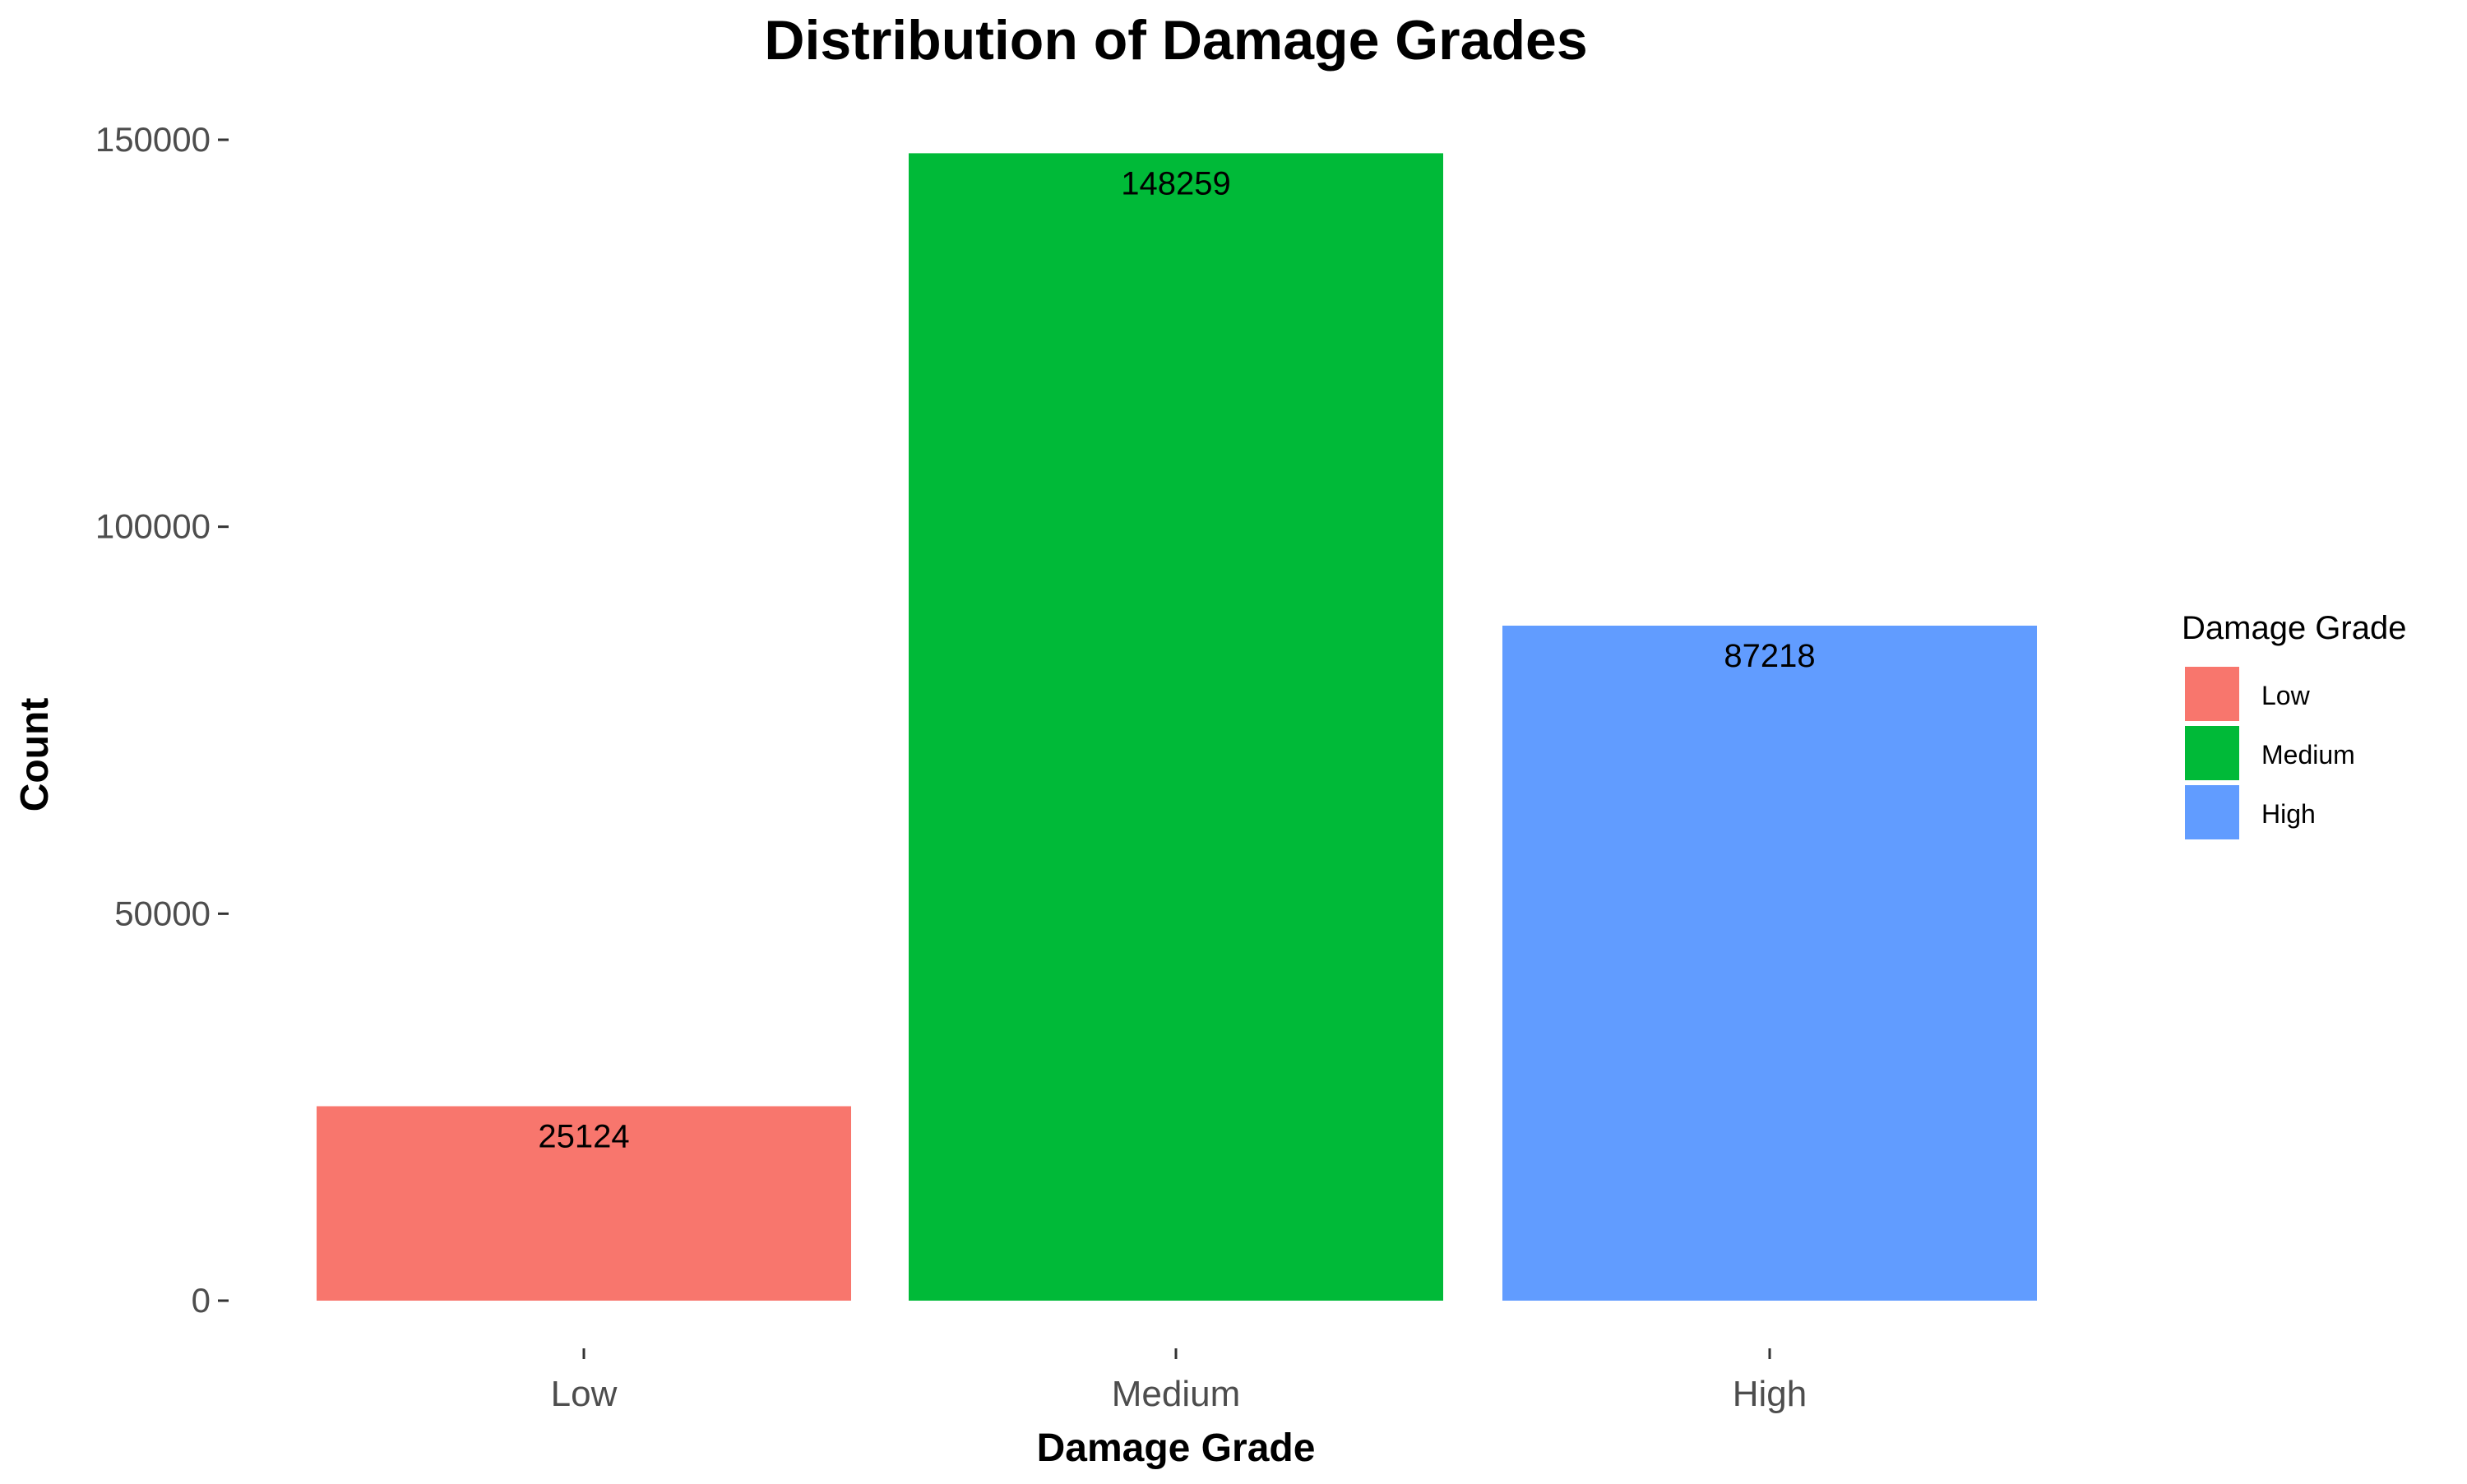 This screenshot has width=2467, height=1484. I want to click on x-tick-label: Low, so click(584, 1394).